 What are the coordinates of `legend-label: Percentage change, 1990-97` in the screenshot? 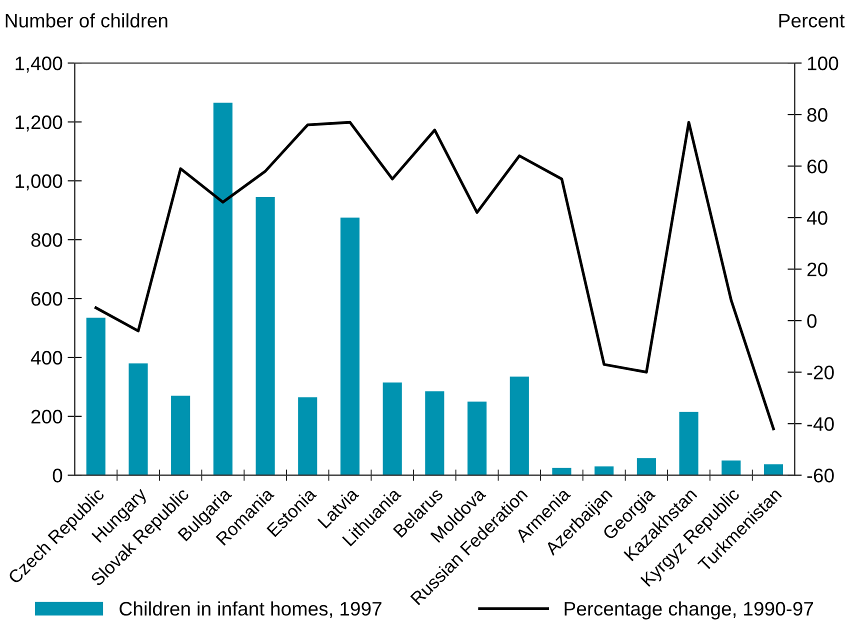 It's located at (689, 610).